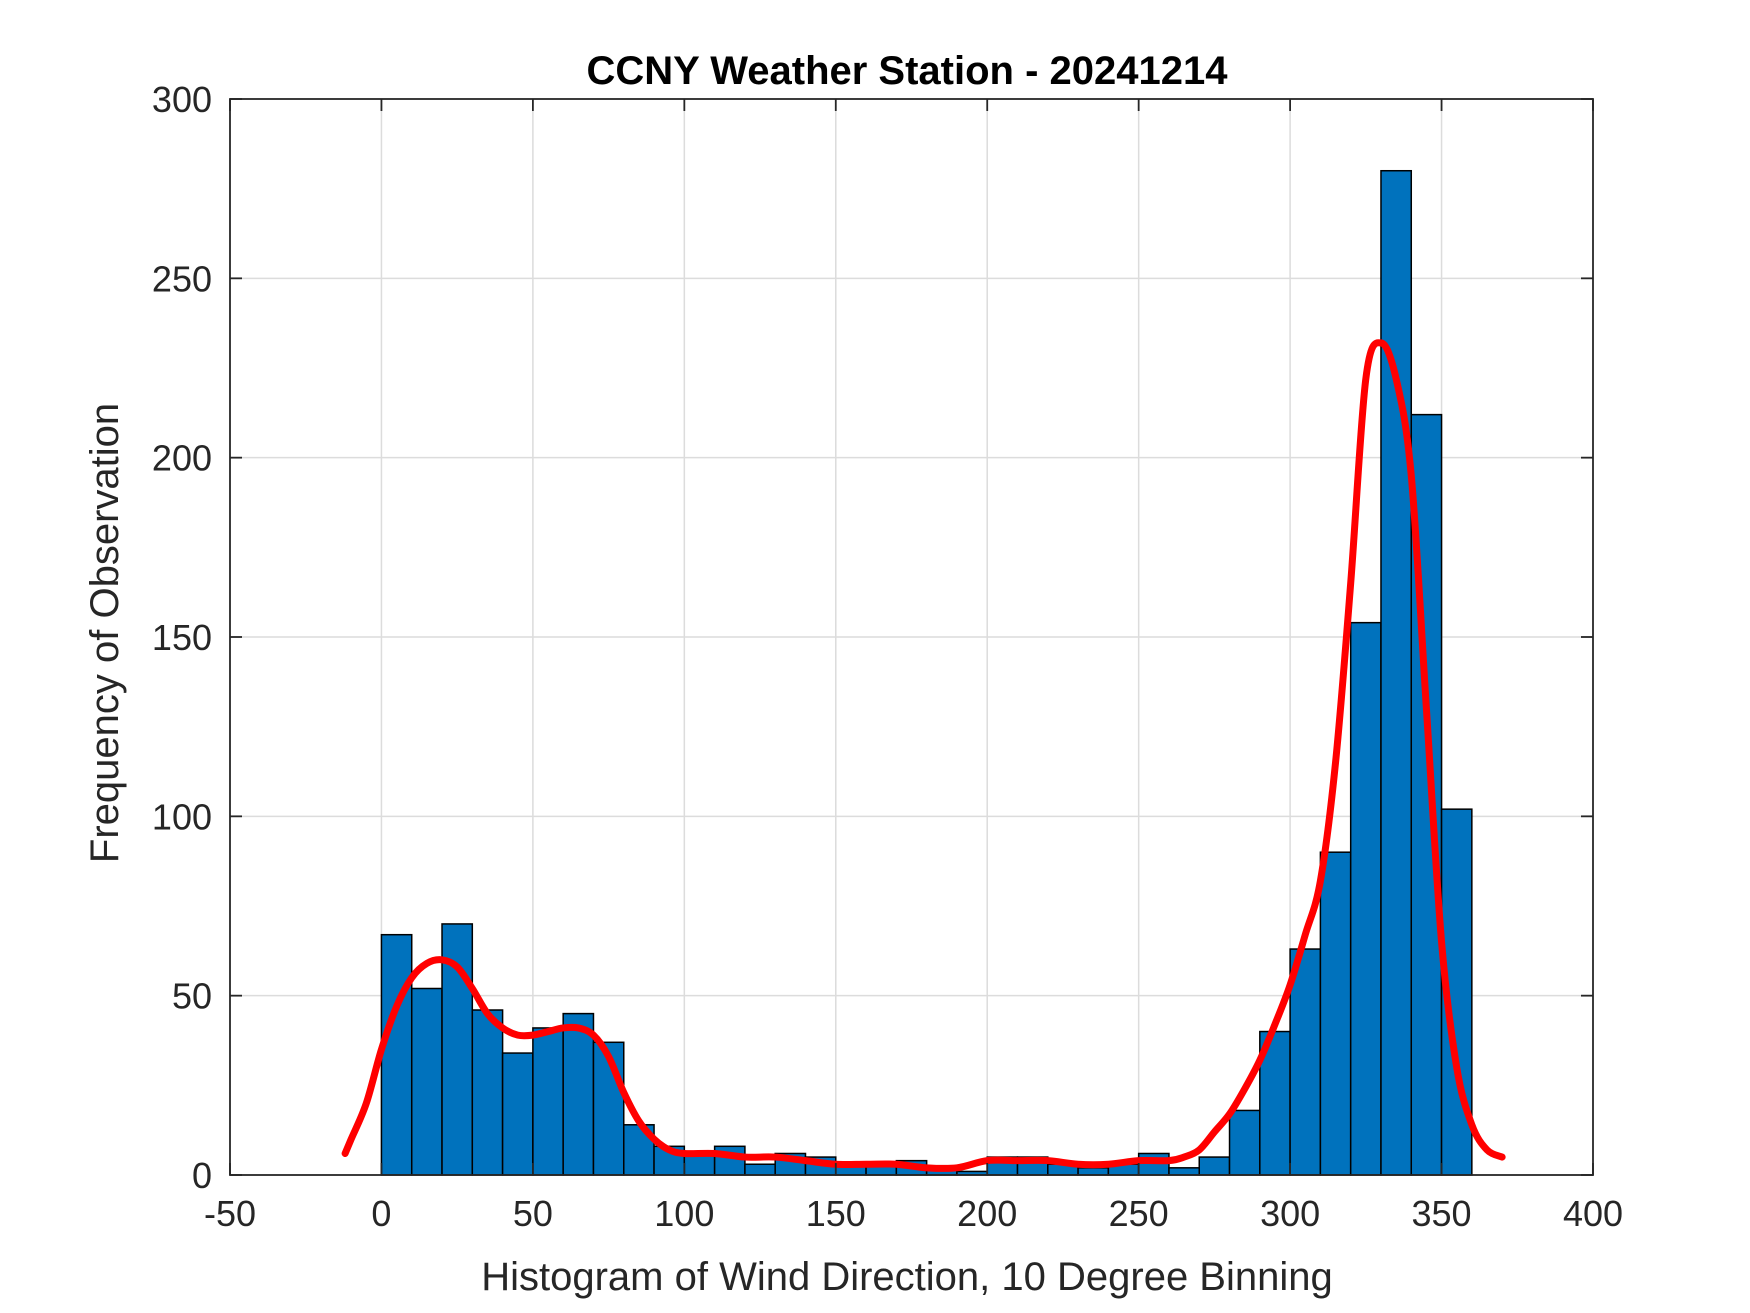 The height and width of the screenshot is (1313, 1750). What do you see at coordinates (836, 1213) in the screenshot?
I see `x-tick-label: 150` at bounding box center [836, 1213].